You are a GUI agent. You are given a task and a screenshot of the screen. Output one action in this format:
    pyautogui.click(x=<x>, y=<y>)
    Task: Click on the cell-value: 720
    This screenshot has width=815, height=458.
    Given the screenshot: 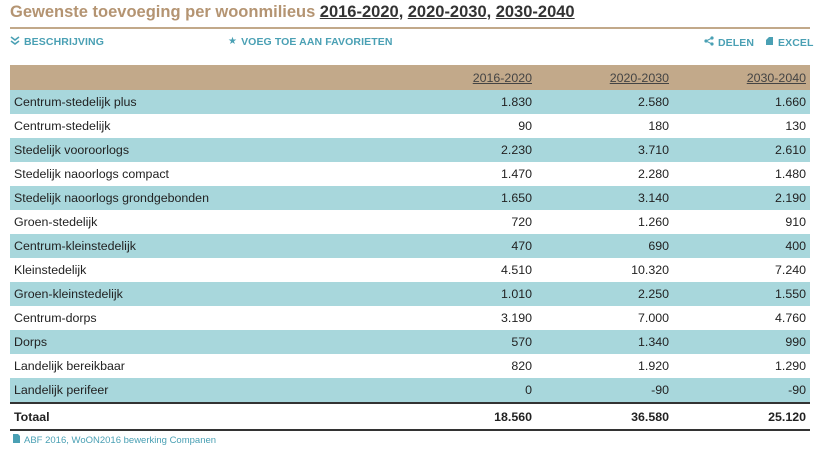 What is the action you would take?
    pyautogui.click(x=429, y=222)
    